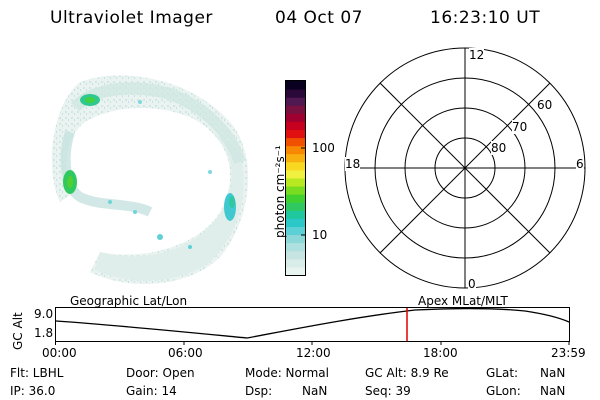 Image resolution: width=600 pixels, height=400 pixels. Describe the element at coordinates (160, 373) in the screenshot. I see `door-info: Door: Open` at that location.